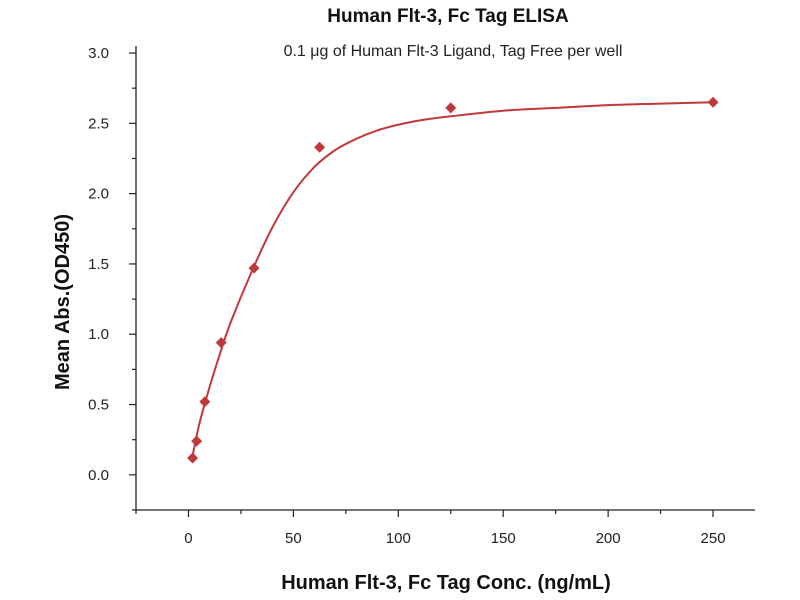  I want to click on x-tick-label: 100, so click(398, 538).